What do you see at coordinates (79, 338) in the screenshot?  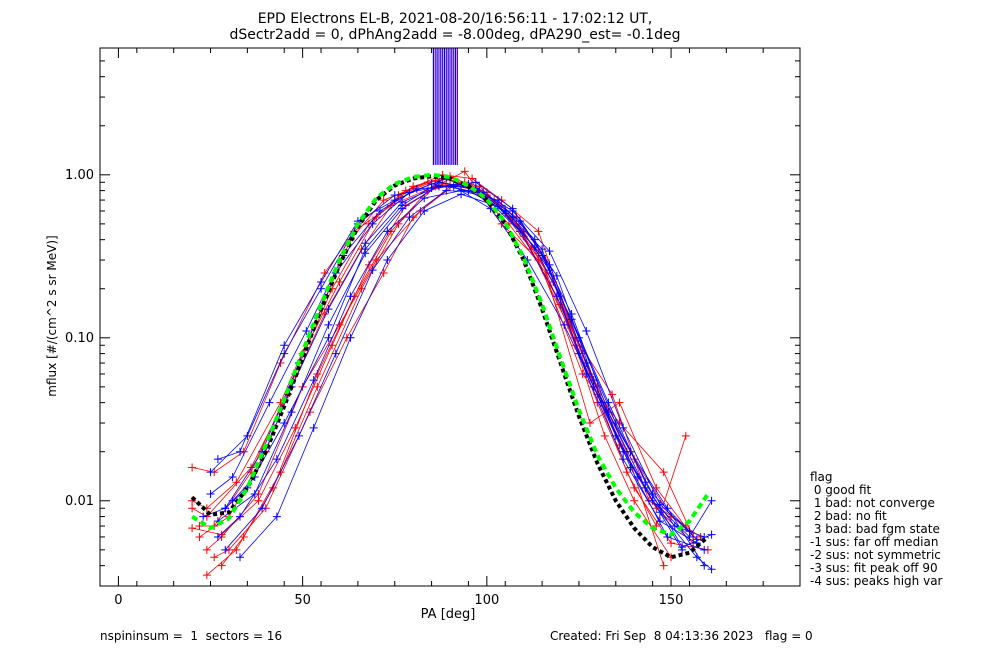 I see `y-tick-label: 0.10` at bounding box center [79, 338].